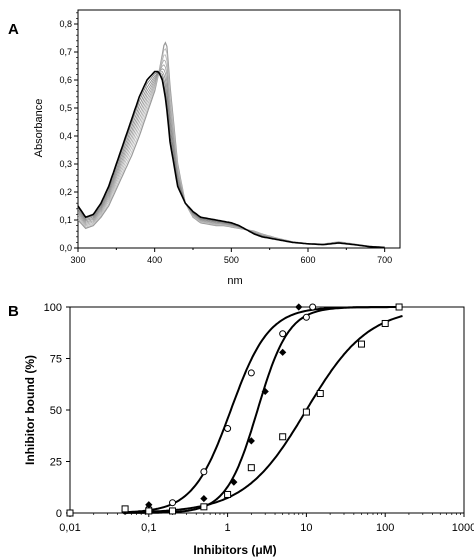 This screenshot has width=474, height=560. I want to click on panel-b-label: B, so click(13, 311).